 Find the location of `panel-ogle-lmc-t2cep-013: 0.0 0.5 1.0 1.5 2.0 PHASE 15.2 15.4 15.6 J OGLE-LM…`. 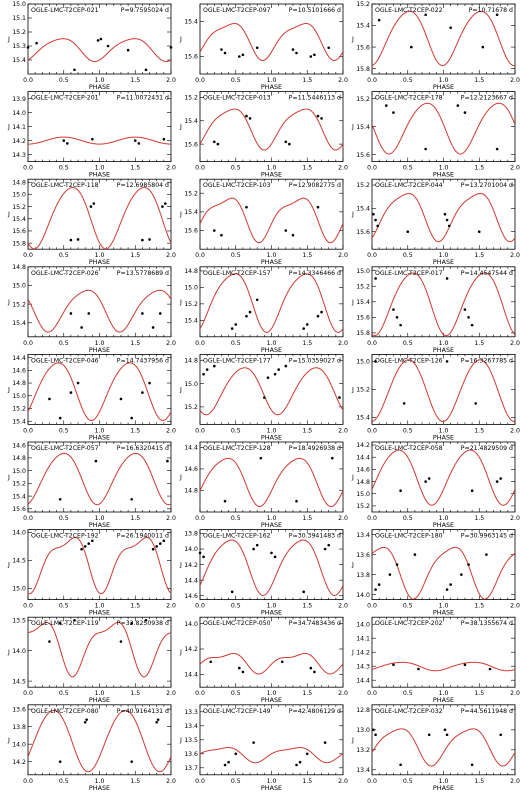

panel-ogle-lmc-t2cep-013: 0.0 0.5 1.0 1.5 2.0 PHASE 15.2 15.4 15.6 J OGLE-LM… is located at coordinates (263, 135).